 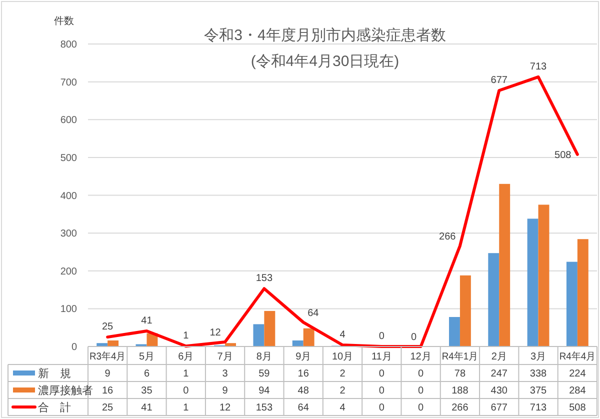 What do you see at coordinates (325, 61) in the screenshot?
I see `subtitle: (令和4年4月30日現在)` at bounding box center [325, 61].